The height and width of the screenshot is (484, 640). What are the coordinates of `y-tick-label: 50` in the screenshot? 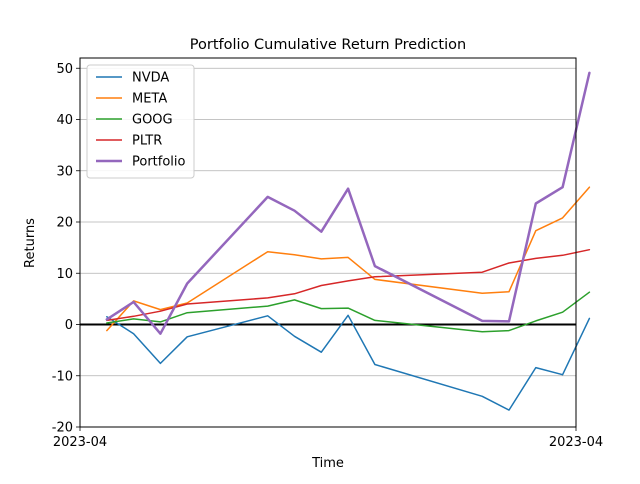 It's located at (64, 69).